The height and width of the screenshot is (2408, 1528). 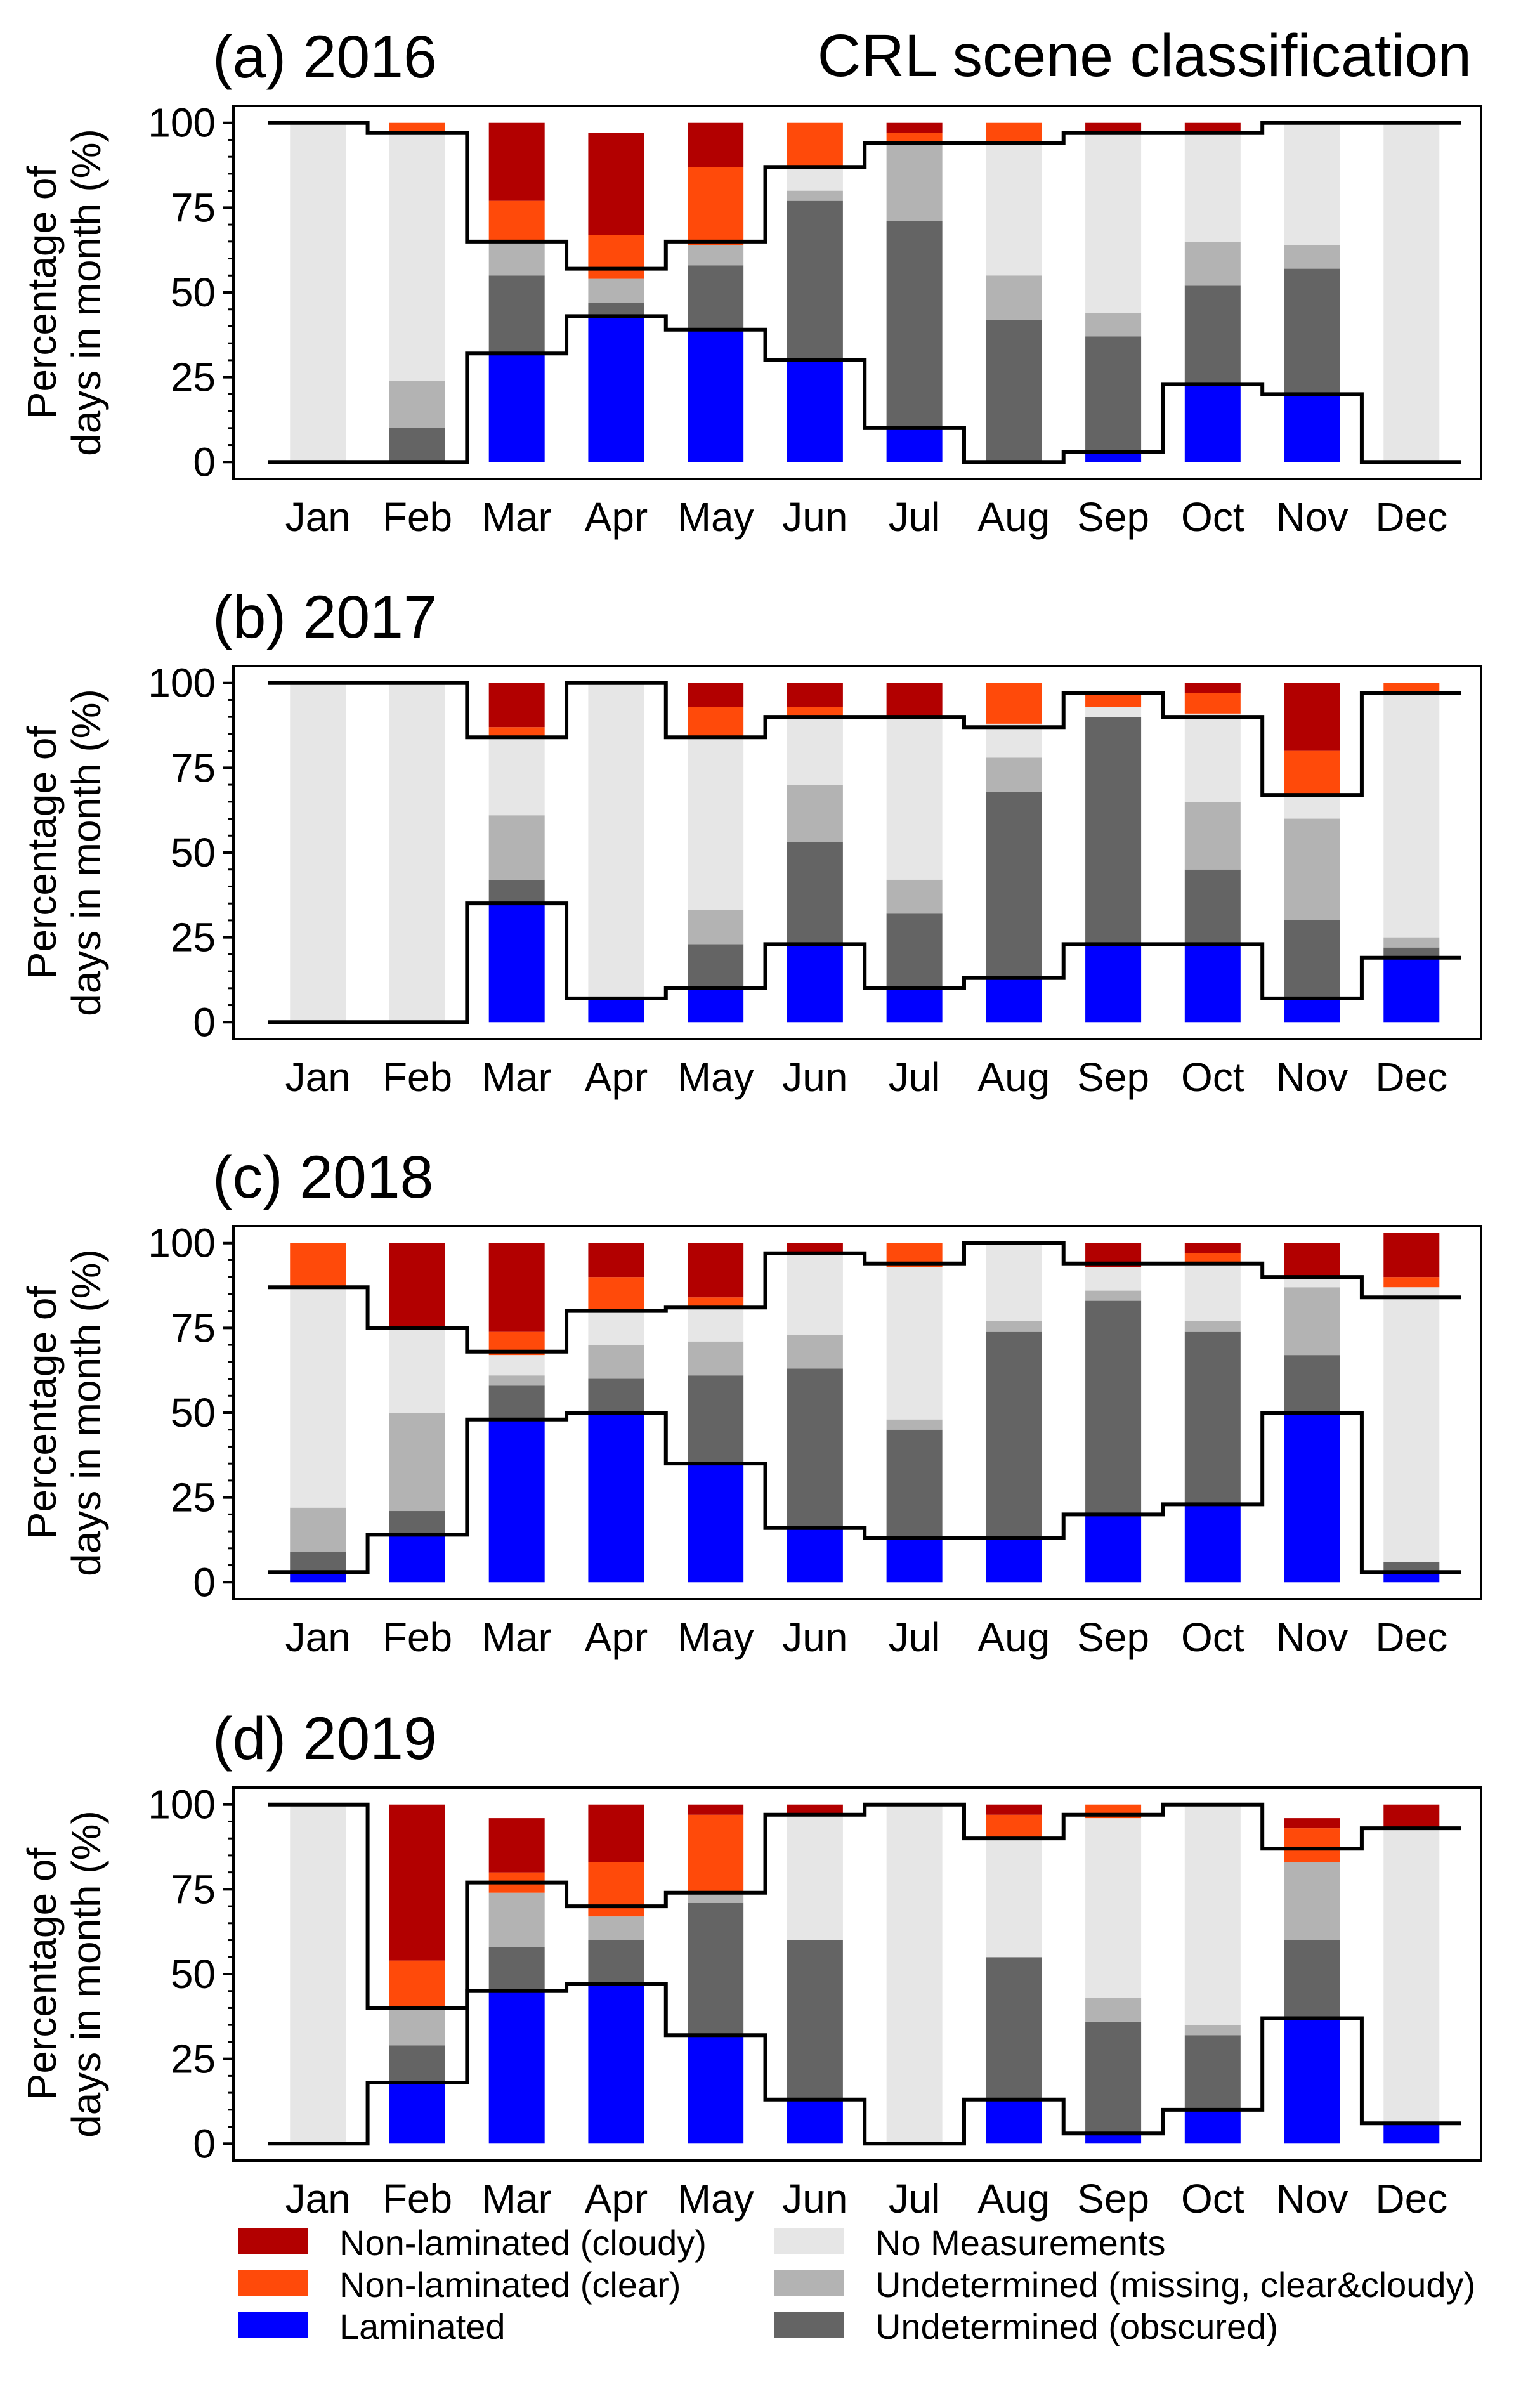 I want to click on legend-swatch-nomeas, so click(x=809, y=2241).